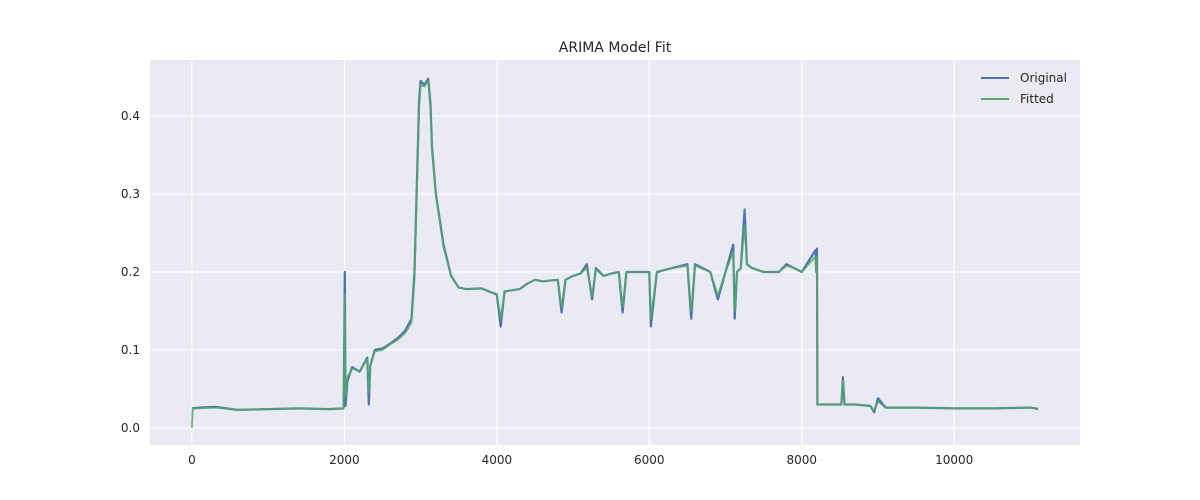 The image size is (1200, 500). I want to click on y-tick-label: 0.2, so click(130, 272).